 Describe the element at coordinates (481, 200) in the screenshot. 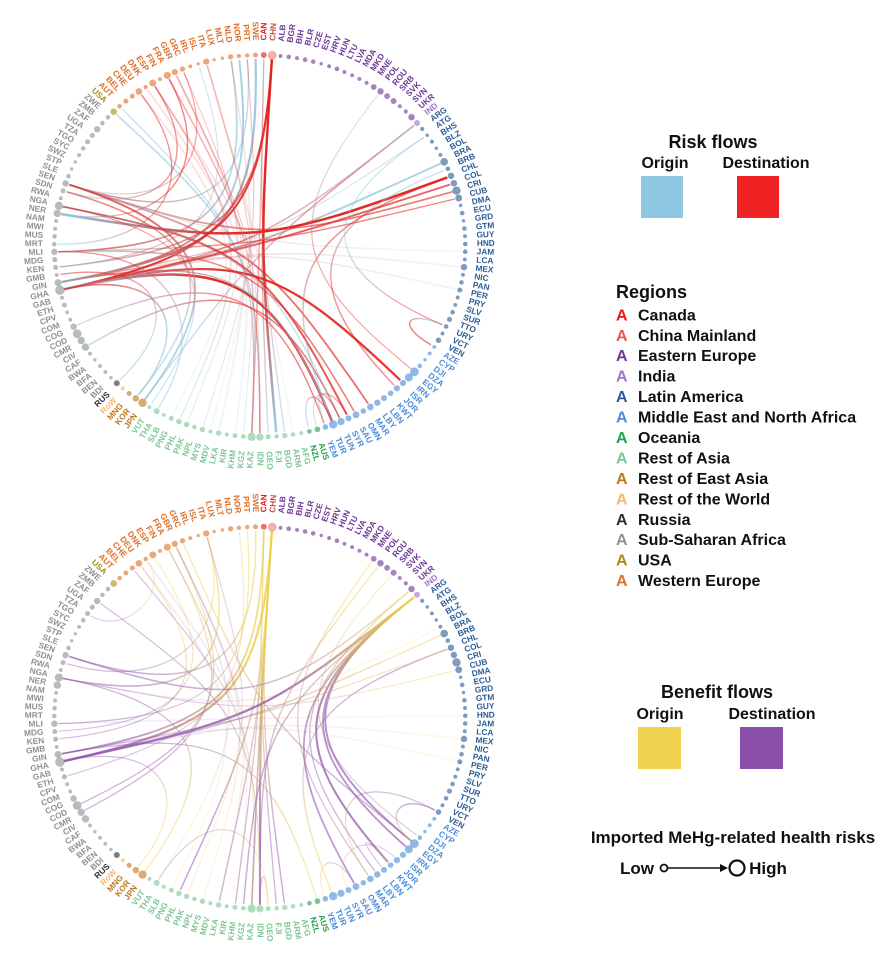

I see `svg-text: DMA` at that location.